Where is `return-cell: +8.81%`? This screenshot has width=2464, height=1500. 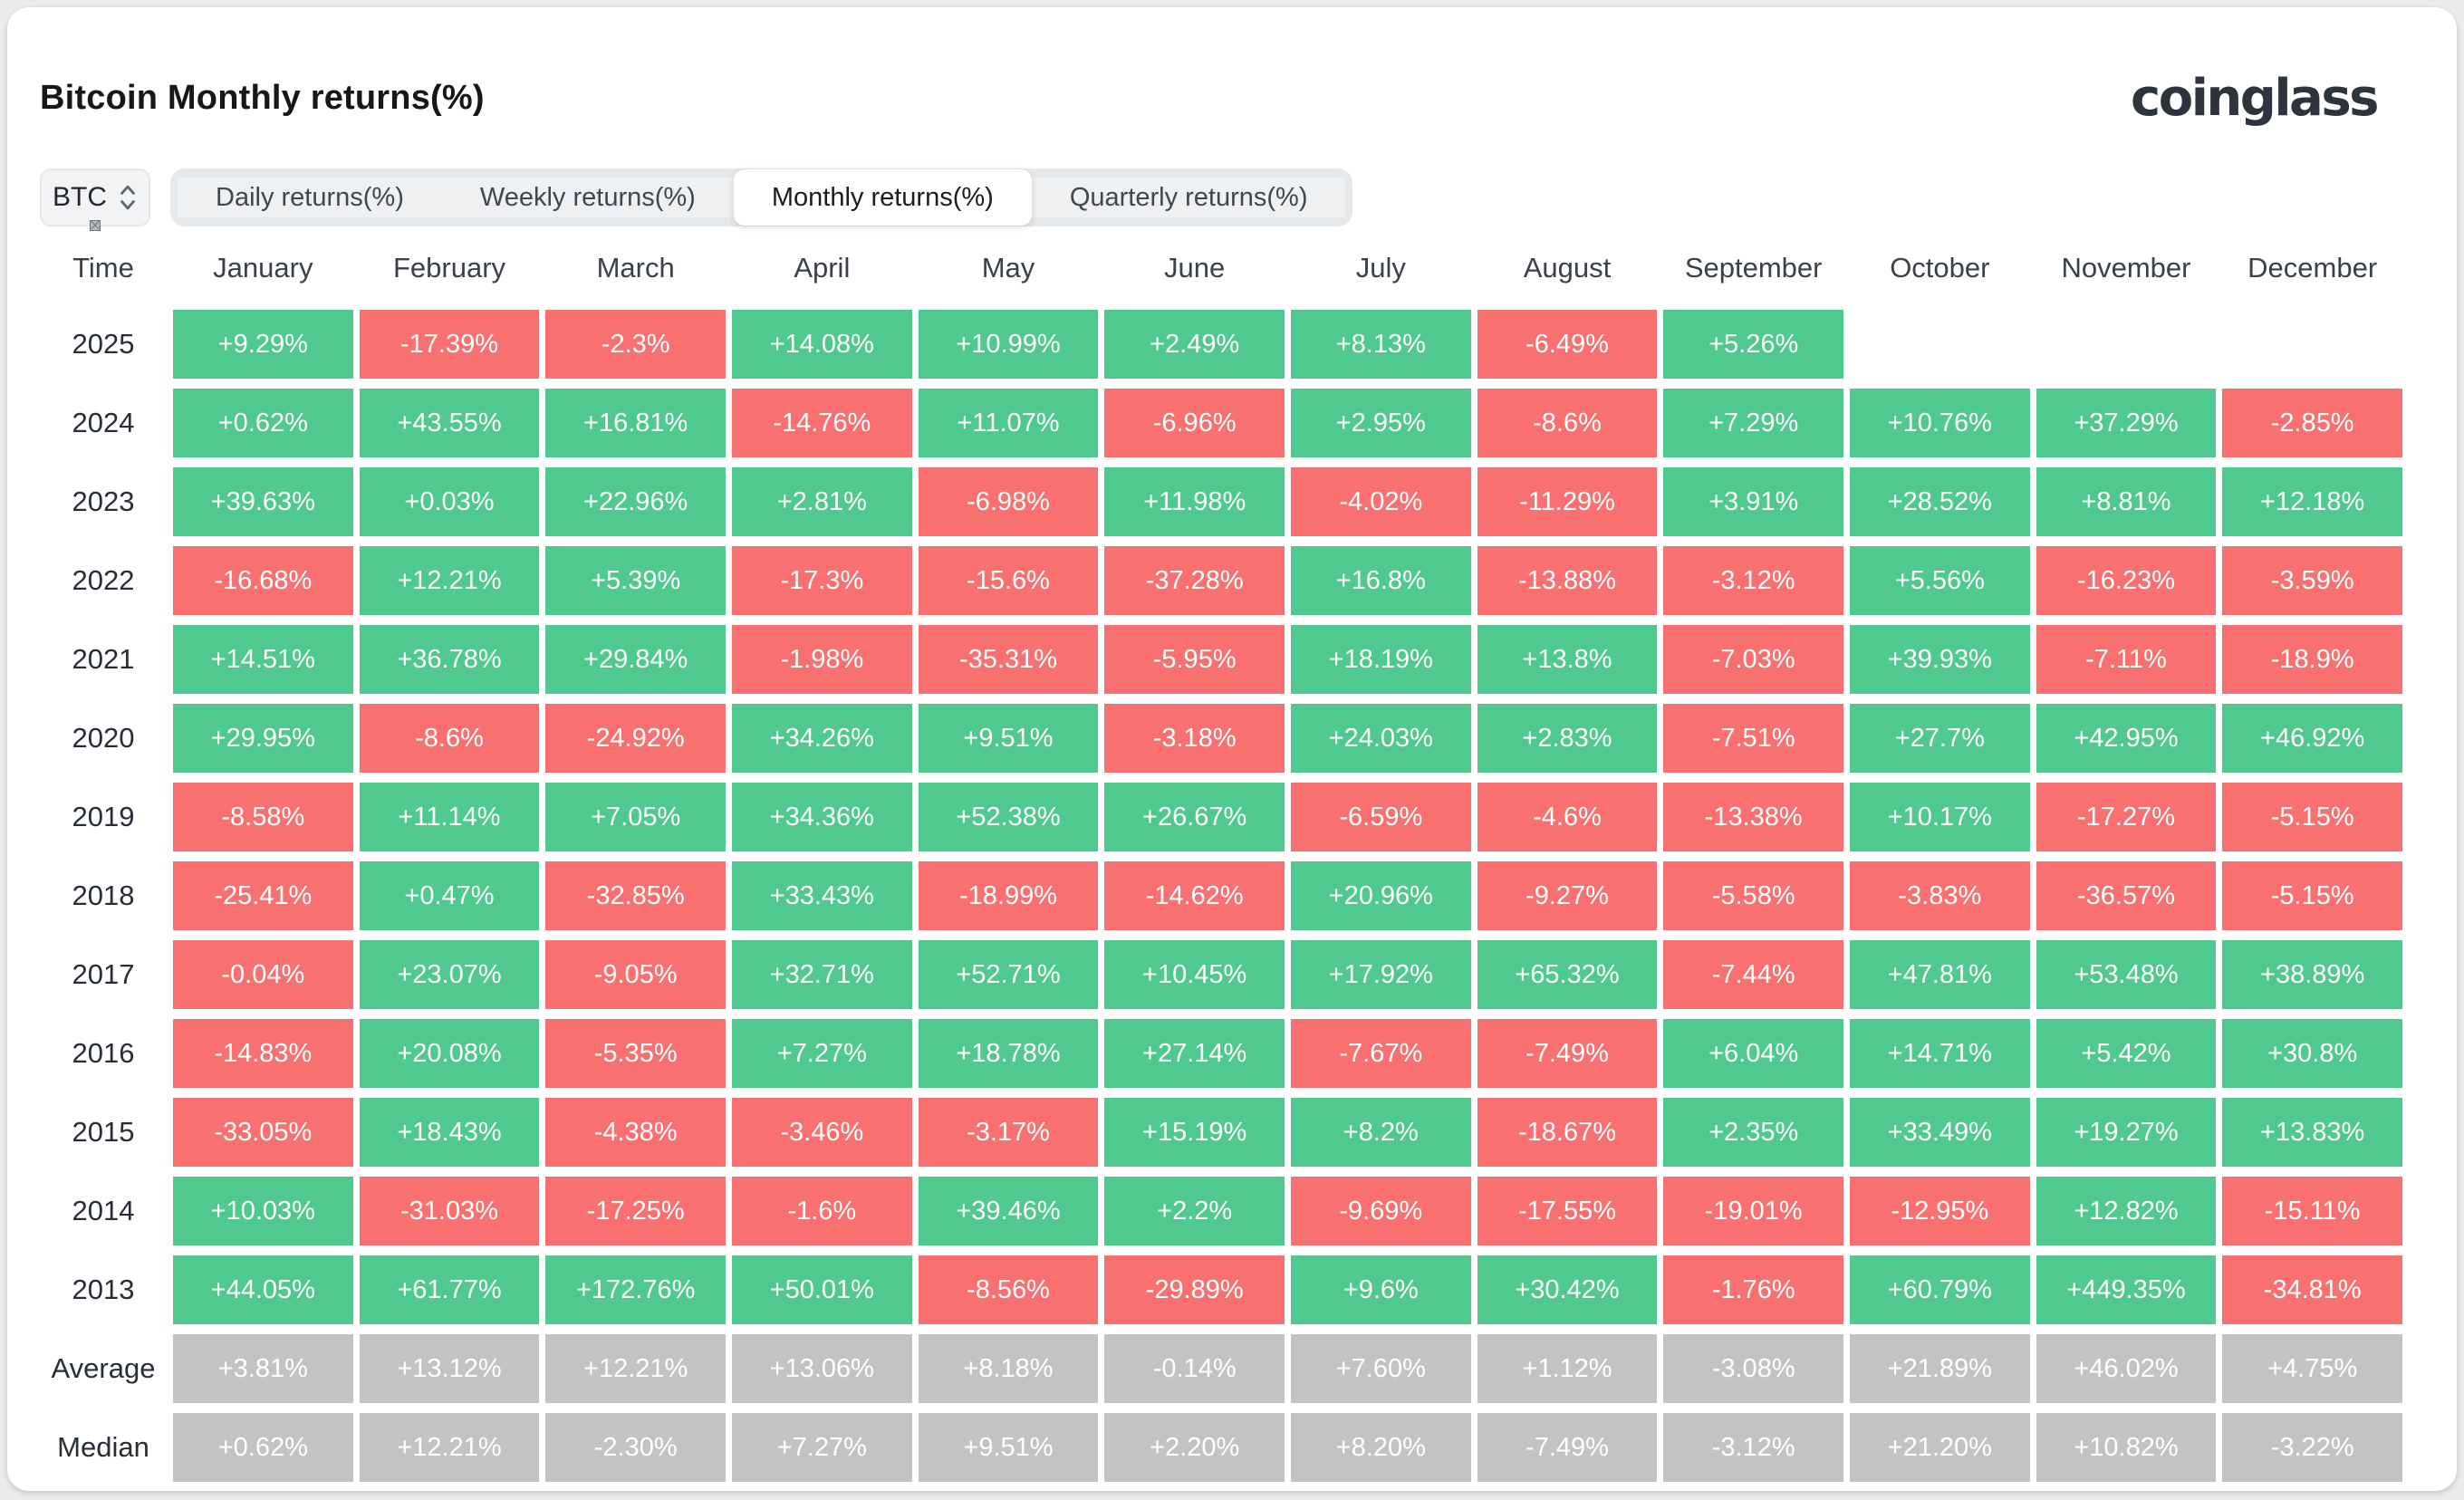
return-cell: +8.81% is located at coordinates (2126, 502).